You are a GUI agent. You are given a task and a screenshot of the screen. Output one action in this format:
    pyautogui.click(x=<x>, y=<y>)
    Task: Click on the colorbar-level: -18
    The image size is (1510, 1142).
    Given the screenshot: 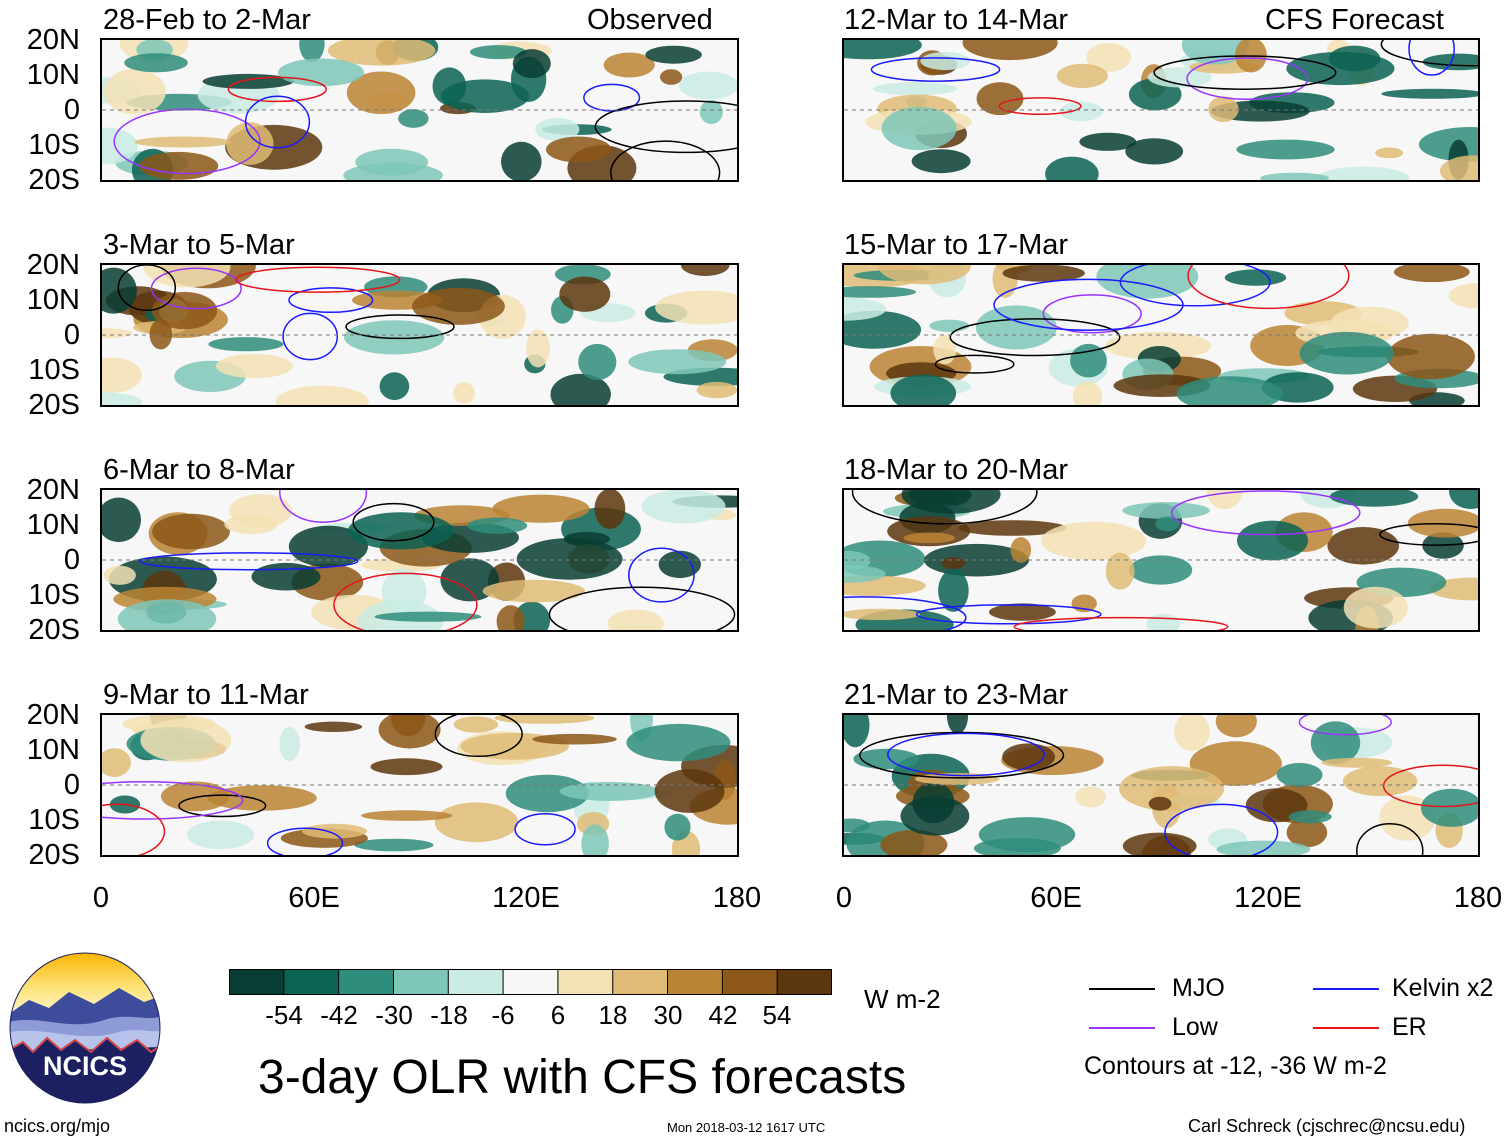 What is the action you would take?
    pyautogui.click(x=449, y=1015)
    